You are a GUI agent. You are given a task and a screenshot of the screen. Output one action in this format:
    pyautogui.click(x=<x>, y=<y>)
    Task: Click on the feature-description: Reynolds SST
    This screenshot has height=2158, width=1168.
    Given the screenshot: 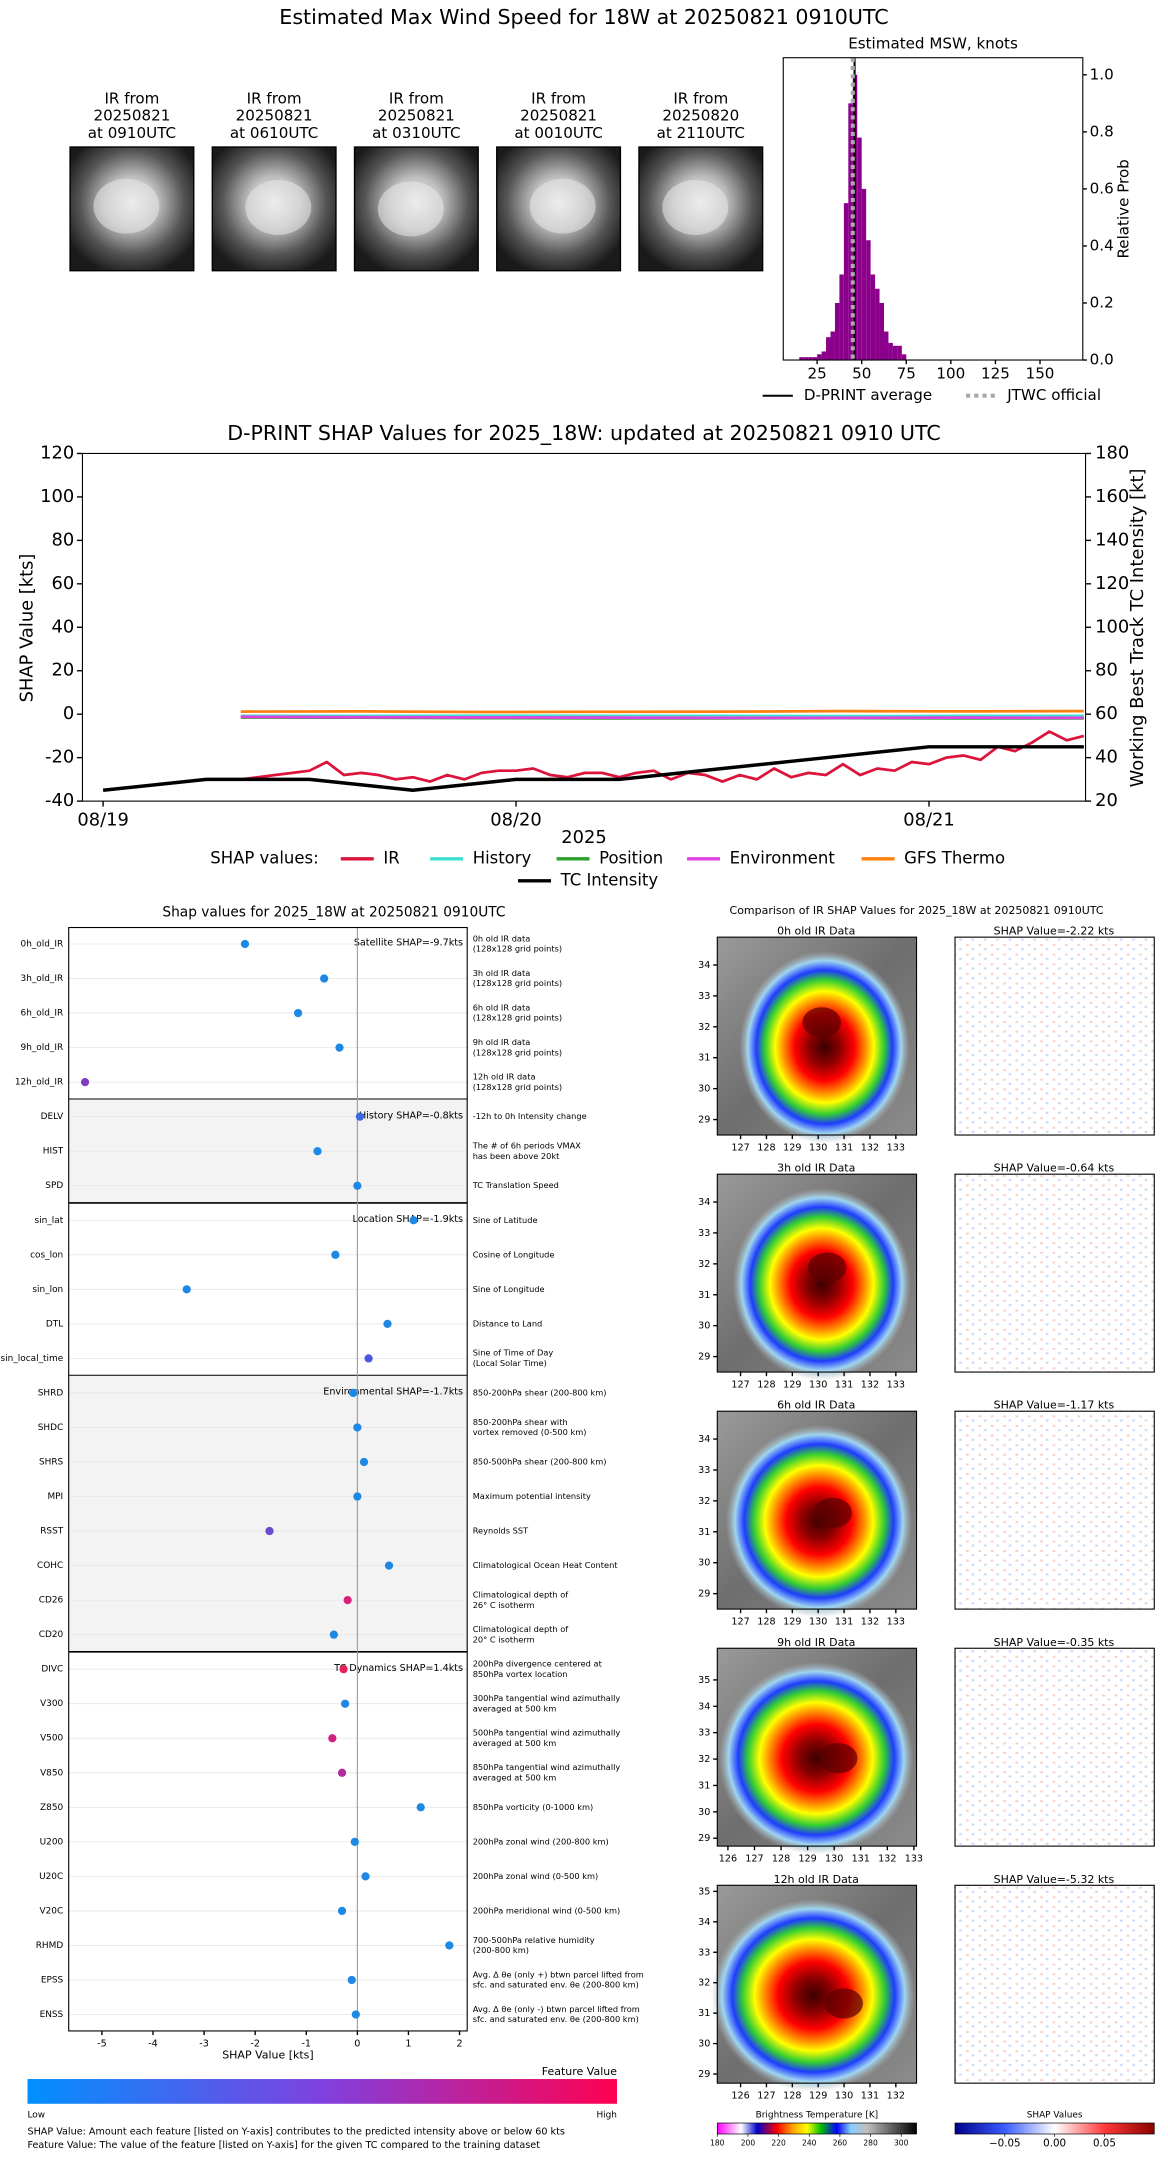 What is the action you would take?
    pyautogui.click(x=501, y=1531)
    